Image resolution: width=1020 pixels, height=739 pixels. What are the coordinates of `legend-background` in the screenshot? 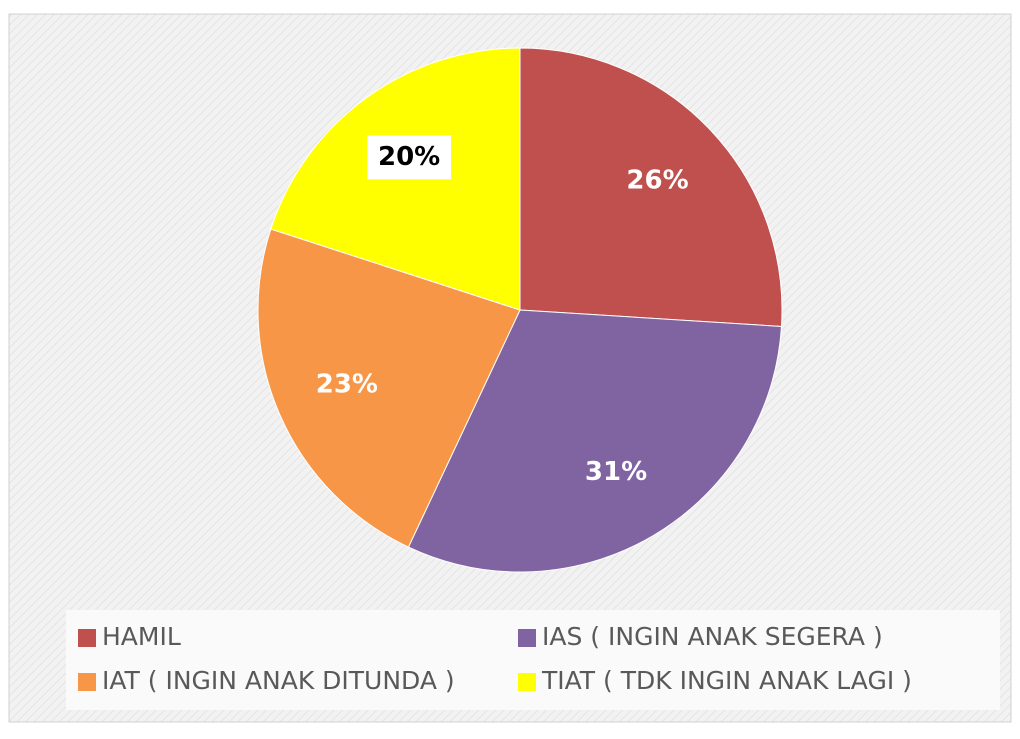 It's located at (533, 660).